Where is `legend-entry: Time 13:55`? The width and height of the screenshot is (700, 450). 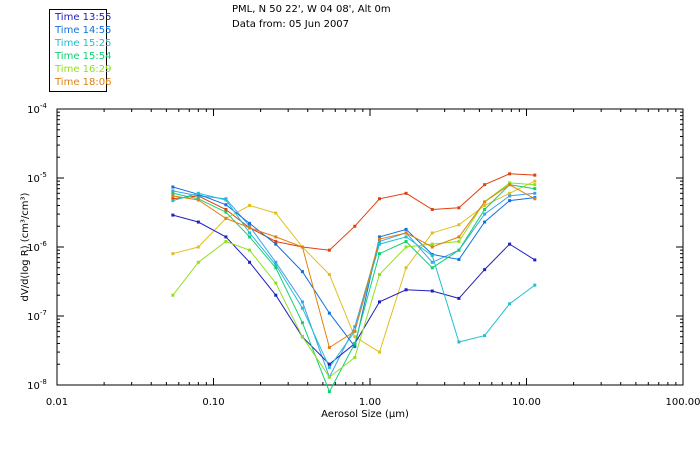
legend-entry: Time 13:55 is located at coordinates (83, 17).